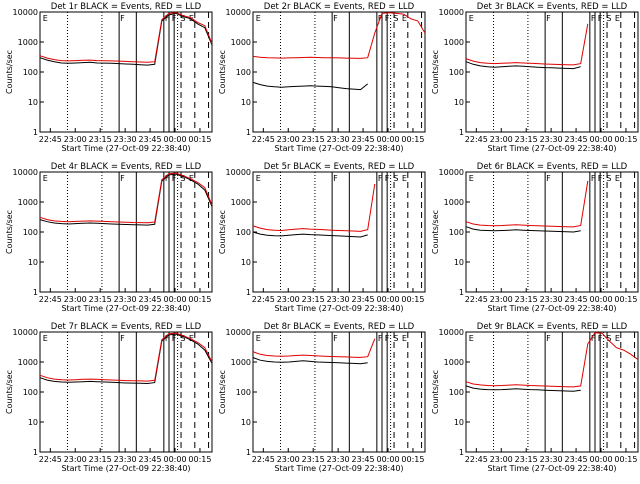 The image size is (640, 484). I want to click on chart-title: Det 5r BLACK = Events, RED = LLD, so click(339, 167).